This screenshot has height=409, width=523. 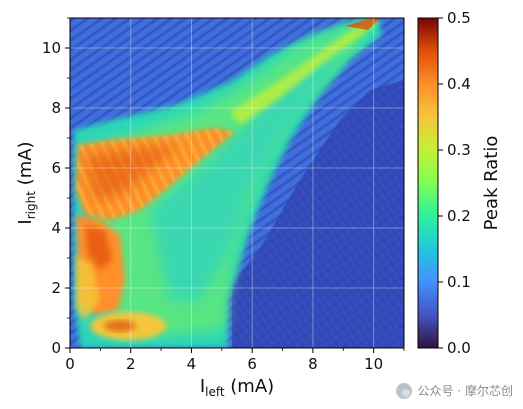 What do you see at coordinates (202, 386) in the screenshot?
I see `x-axis-label-var: I` at bounding box center [202, 386].